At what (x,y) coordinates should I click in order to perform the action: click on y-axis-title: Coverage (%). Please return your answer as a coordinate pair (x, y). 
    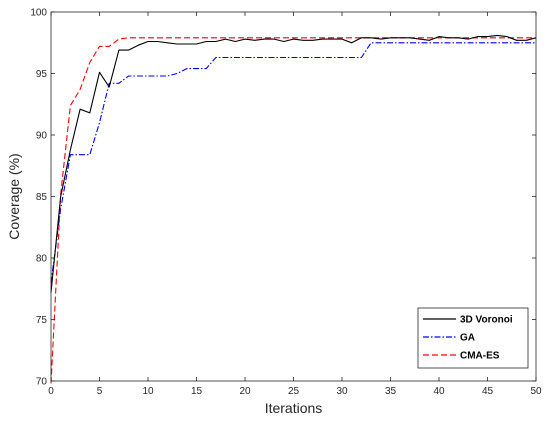
    Looking at the image, I should click on (14, 196).